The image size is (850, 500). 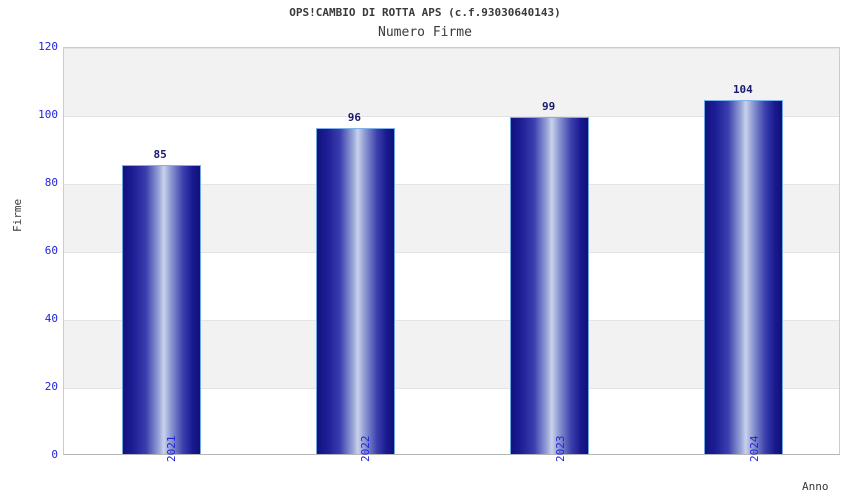 What do you see at coordinates (48, 46) in the screenshot?
I see `y-tick-label: 120` at bounding box center [48, 46].